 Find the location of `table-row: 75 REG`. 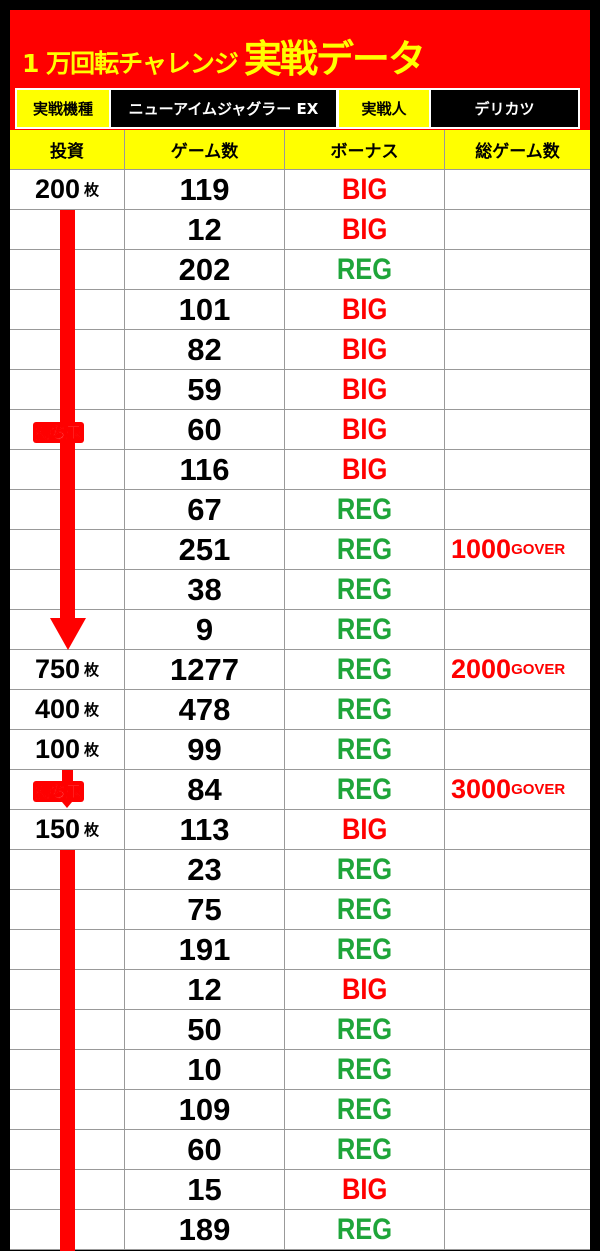

table-row: 75 REG is located at coordinates (300, 910).